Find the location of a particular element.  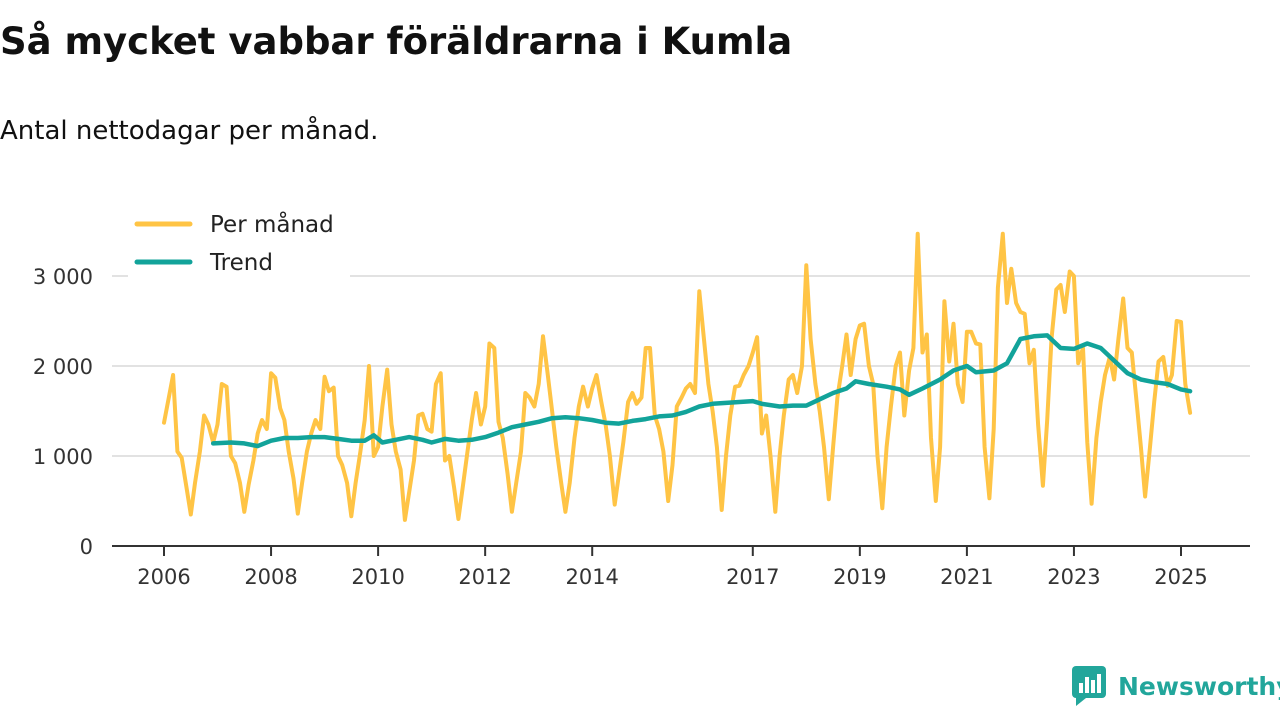

y-tick-label: 3 000 is located at coordinates (63, 277).